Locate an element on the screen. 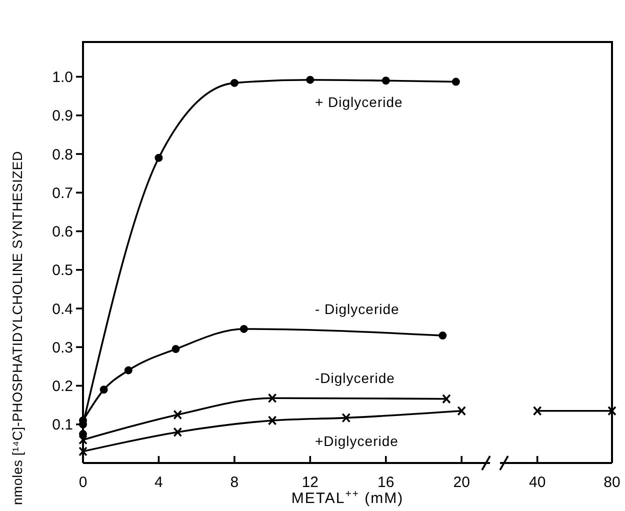 This screenshot has width=625, height=511. x-tick-label: 12 is located at coordinates (310, 482).